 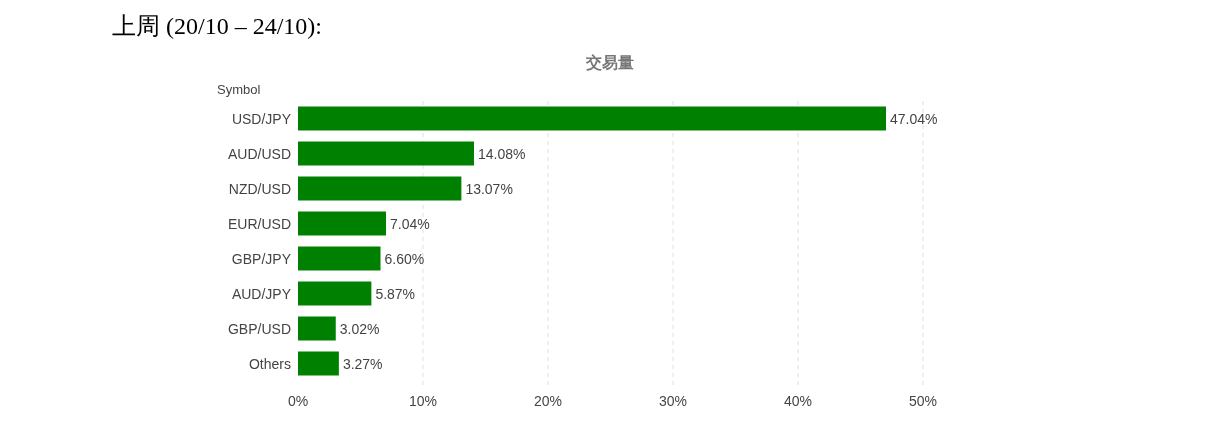 I want to click on x-tick-label: 40%, so click(x=798, y=401).